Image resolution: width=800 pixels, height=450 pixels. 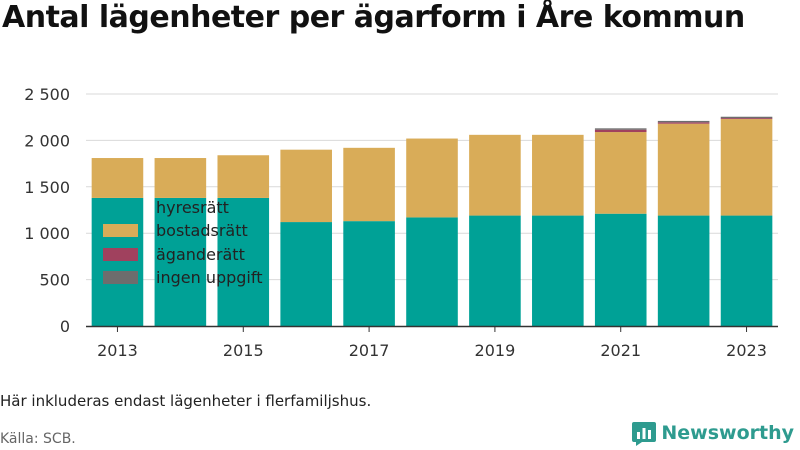 I want to click on y-tick-label-1000: 1 000, so click(x=47, y=233).